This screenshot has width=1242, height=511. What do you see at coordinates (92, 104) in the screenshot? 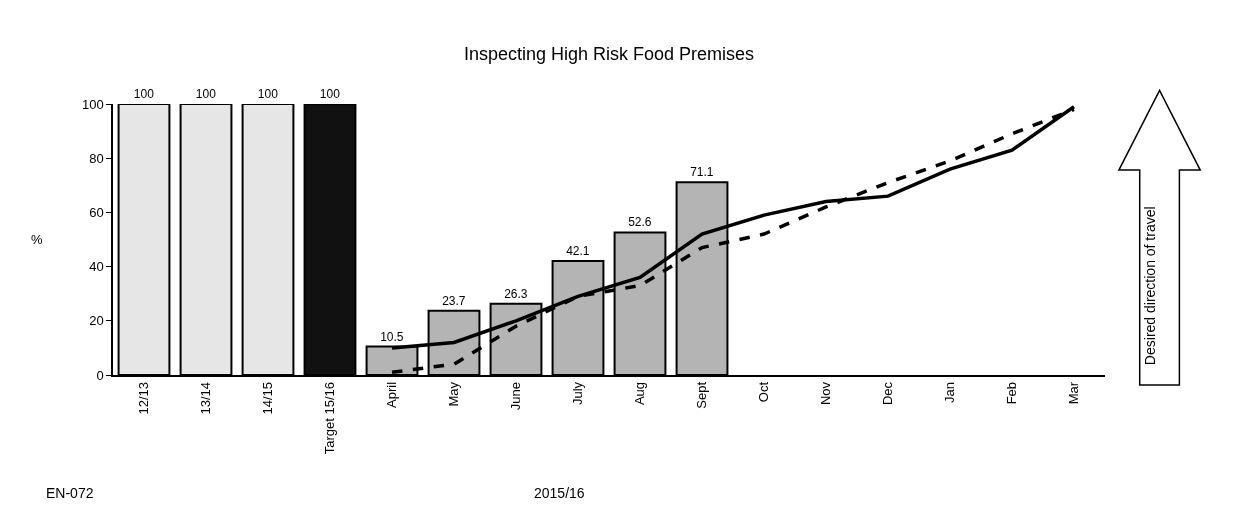
I see `y-tick-label: 100` at bounding box center [92, 104].